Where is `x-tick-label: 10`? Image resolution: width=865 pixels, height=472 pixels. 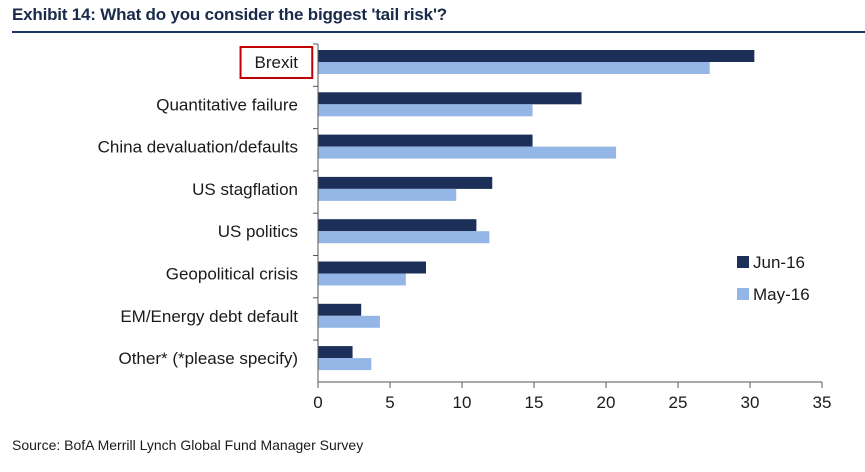
x-tick-label: 10 is located at coordinates (462, 402).